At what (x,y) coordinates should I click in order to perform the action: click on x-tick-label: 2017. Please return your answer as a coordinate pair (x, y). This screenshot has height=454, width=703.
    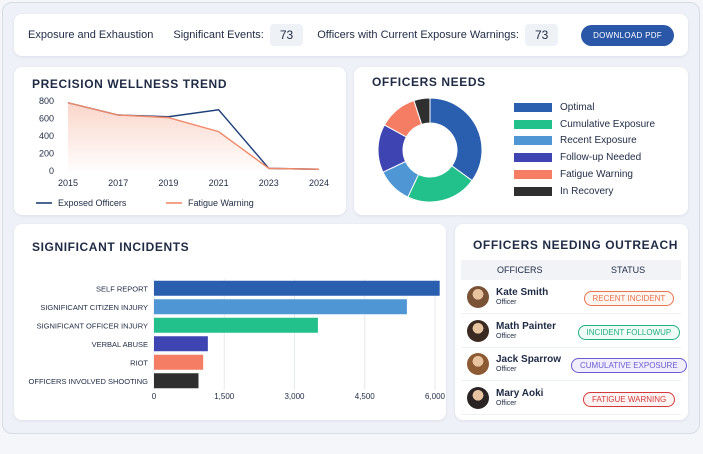
    Looking at the image, I should click on (118, 183).